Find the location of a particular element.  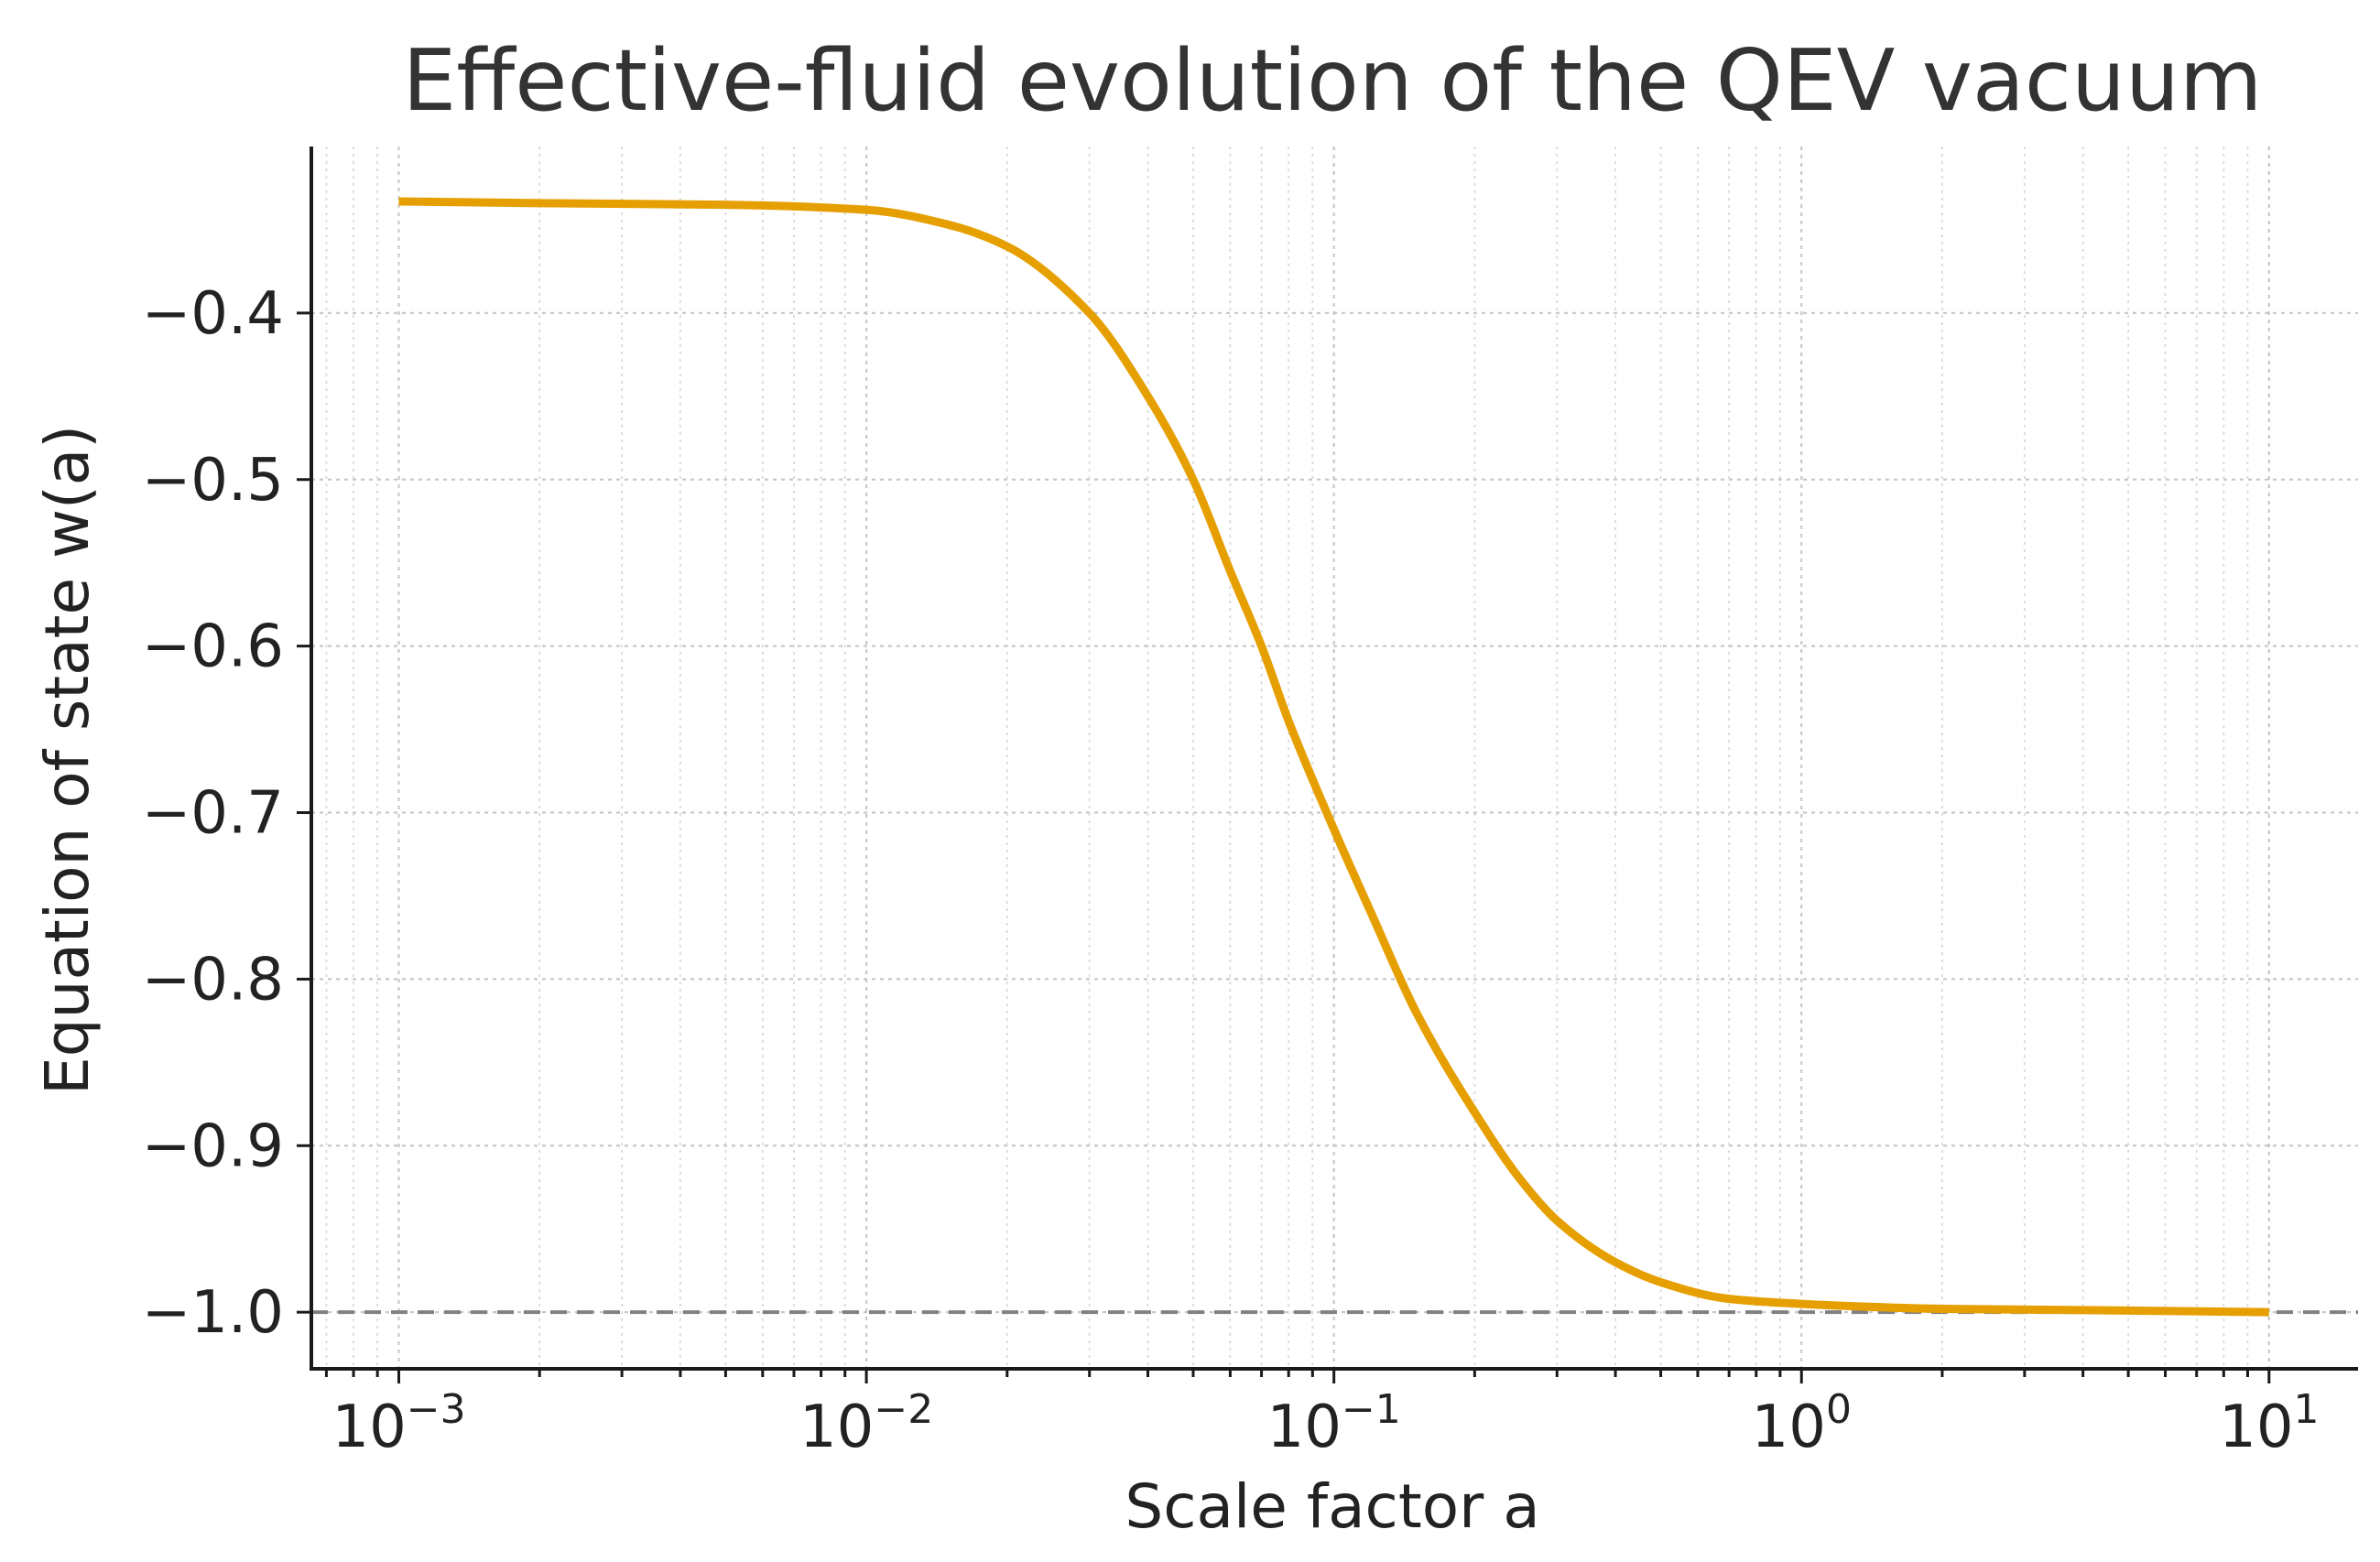

x-tick-label: 10¹ is located at coordinates (2269, 1423).